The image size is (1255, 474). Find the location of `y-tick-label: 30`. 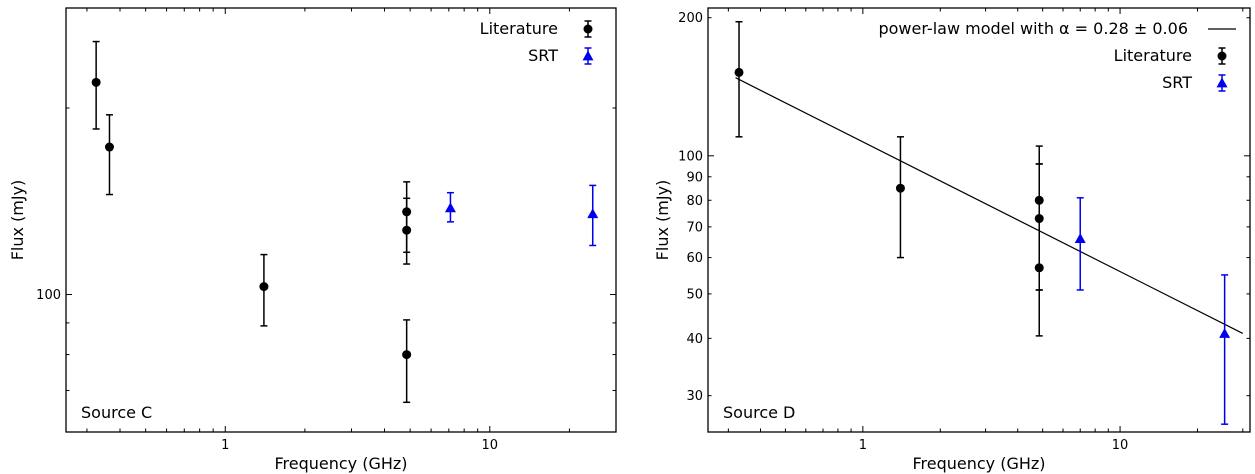

y-tick-label: 30 is located at coordinates (694, 396).